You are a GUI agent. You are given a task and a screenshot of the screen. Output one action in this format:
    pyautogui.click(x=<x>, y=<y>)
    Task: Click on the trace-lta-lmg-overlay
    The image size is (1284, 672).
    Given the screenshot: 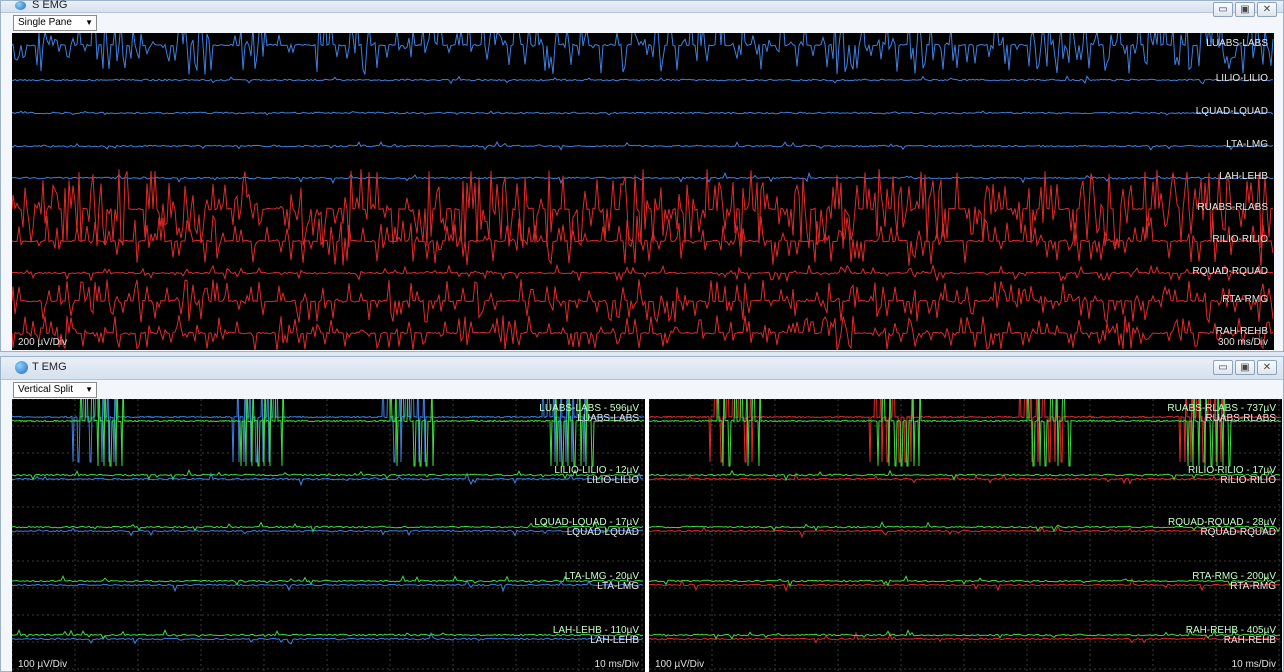 What is the action you would take?
    pyautogui.click(x=328, y=580)
    